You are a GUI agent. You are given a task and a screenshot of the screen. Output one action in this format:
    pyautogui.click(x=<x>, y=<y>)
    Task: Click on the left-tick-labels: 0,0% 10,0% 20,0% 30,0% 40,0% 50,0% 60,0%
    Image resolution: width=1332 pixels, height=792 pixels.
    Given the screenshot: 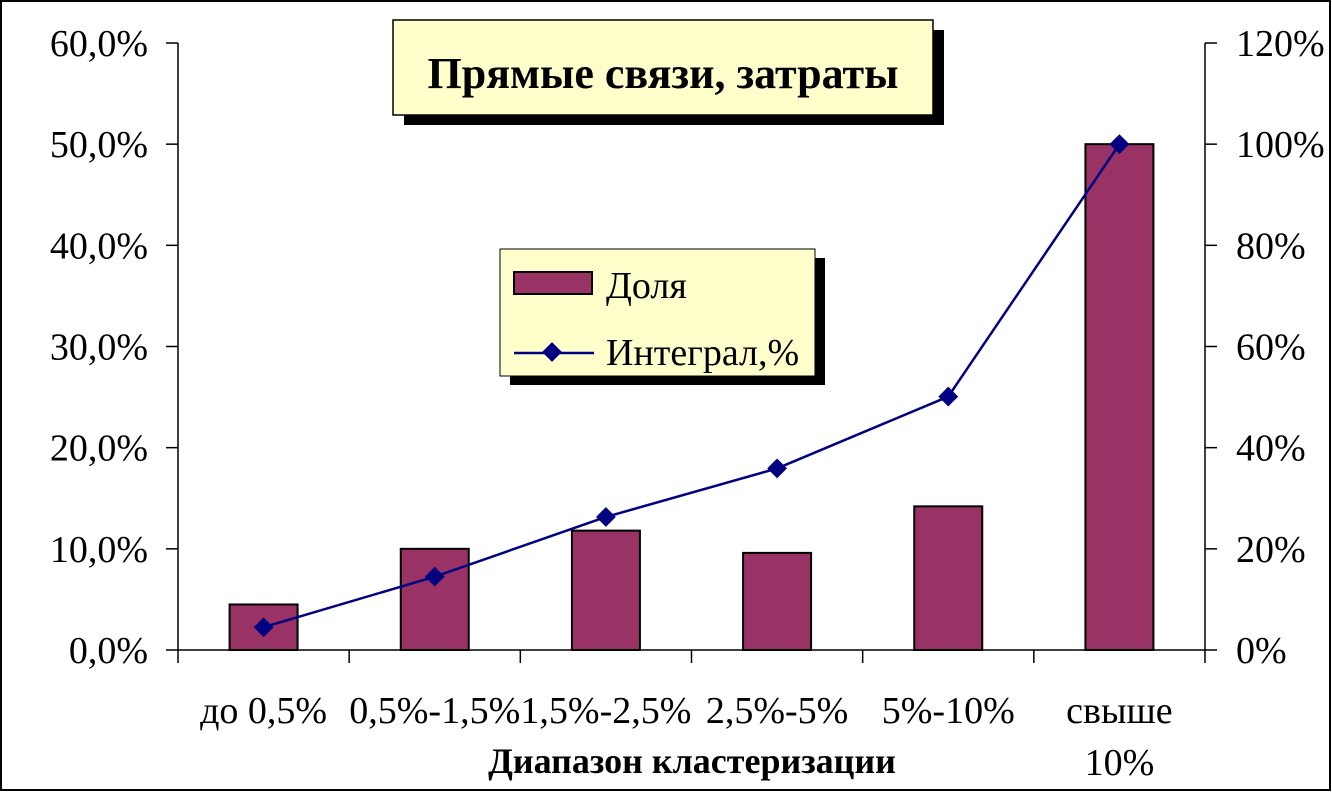 What is the action you would take?
    pyautogui.click(x=99, y=347)
    